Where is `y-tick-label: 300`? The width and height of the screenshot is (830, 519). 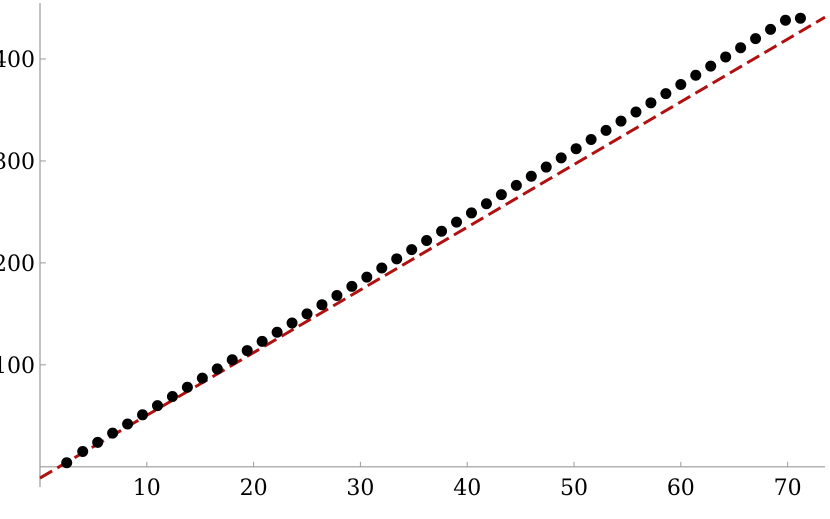 y-tick-label: 300 is located at coordinates (17, 162).